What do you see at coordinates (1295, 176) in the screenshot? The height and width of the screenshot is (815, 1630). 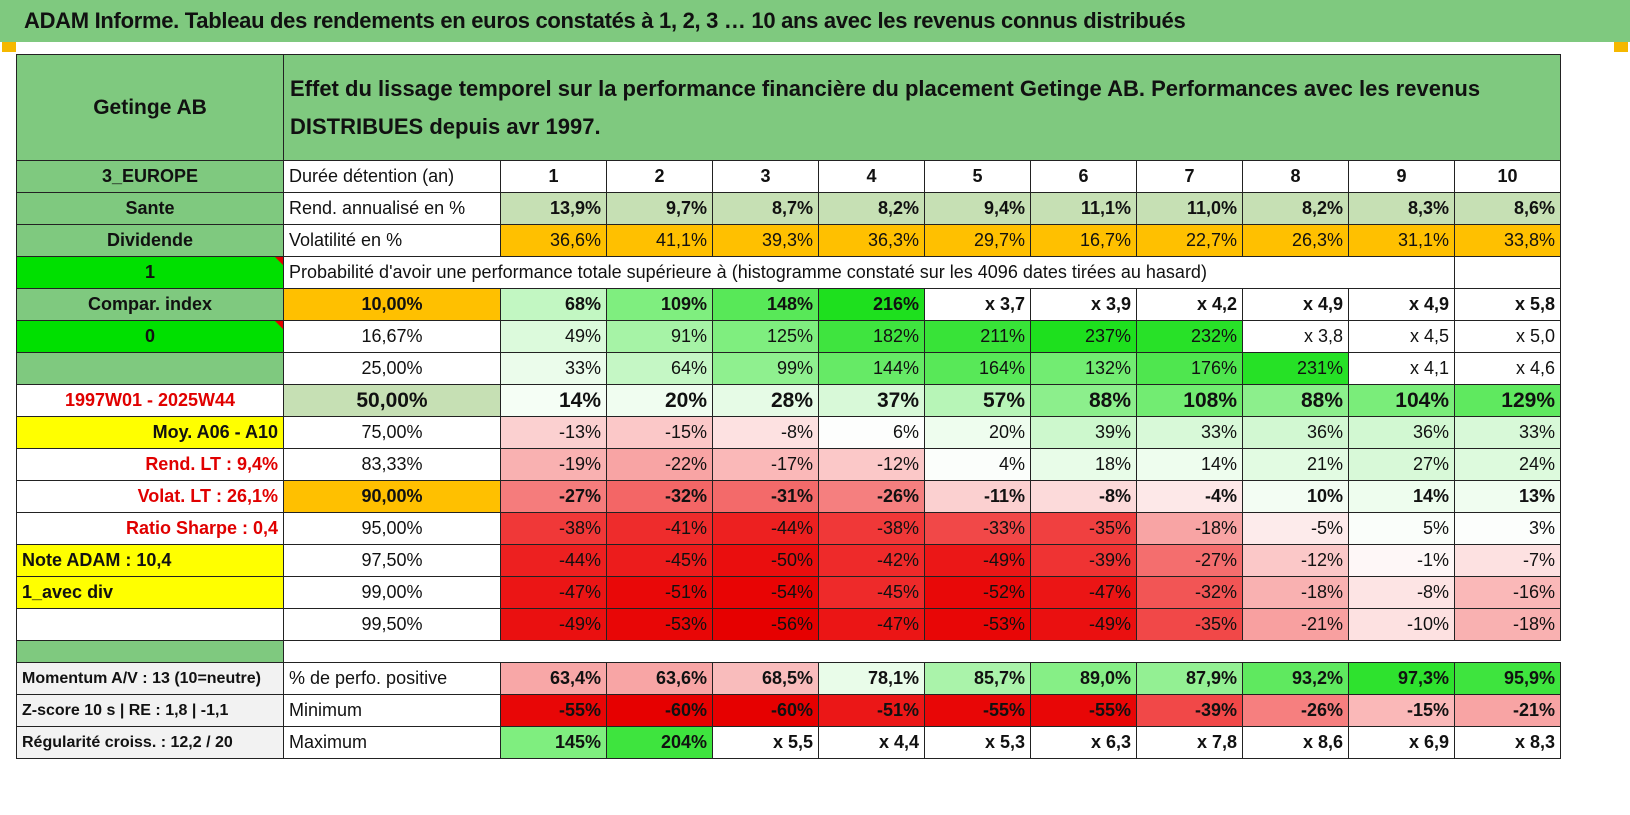 I see `year-cell: 8` at bounding box center [1295, 176].